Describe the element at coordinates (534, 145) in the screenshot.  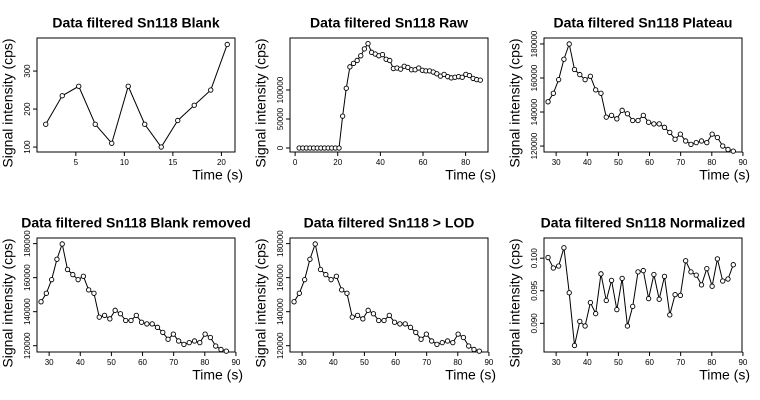
I see `y-tick-label: 120000` at that location.